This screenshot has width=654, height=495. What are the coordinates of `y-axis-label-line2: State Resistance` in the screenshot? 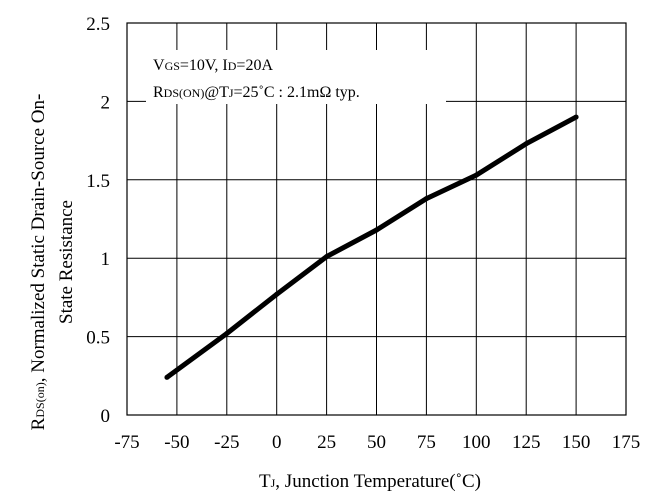 It's located at (66, 262).